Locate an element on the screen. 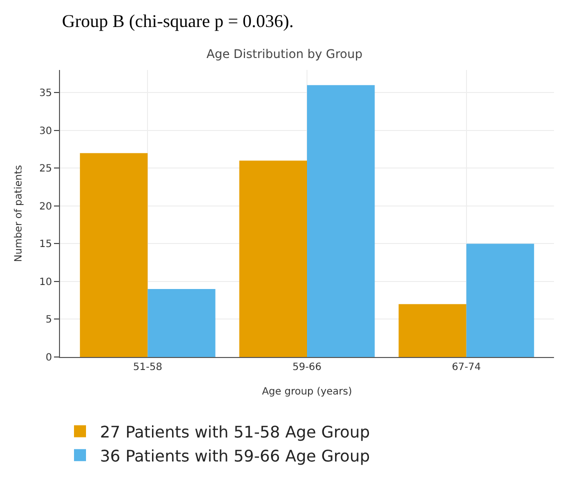 The image size is (569, 497). y-tick-label: 10 is located at coordinates (45, 282).